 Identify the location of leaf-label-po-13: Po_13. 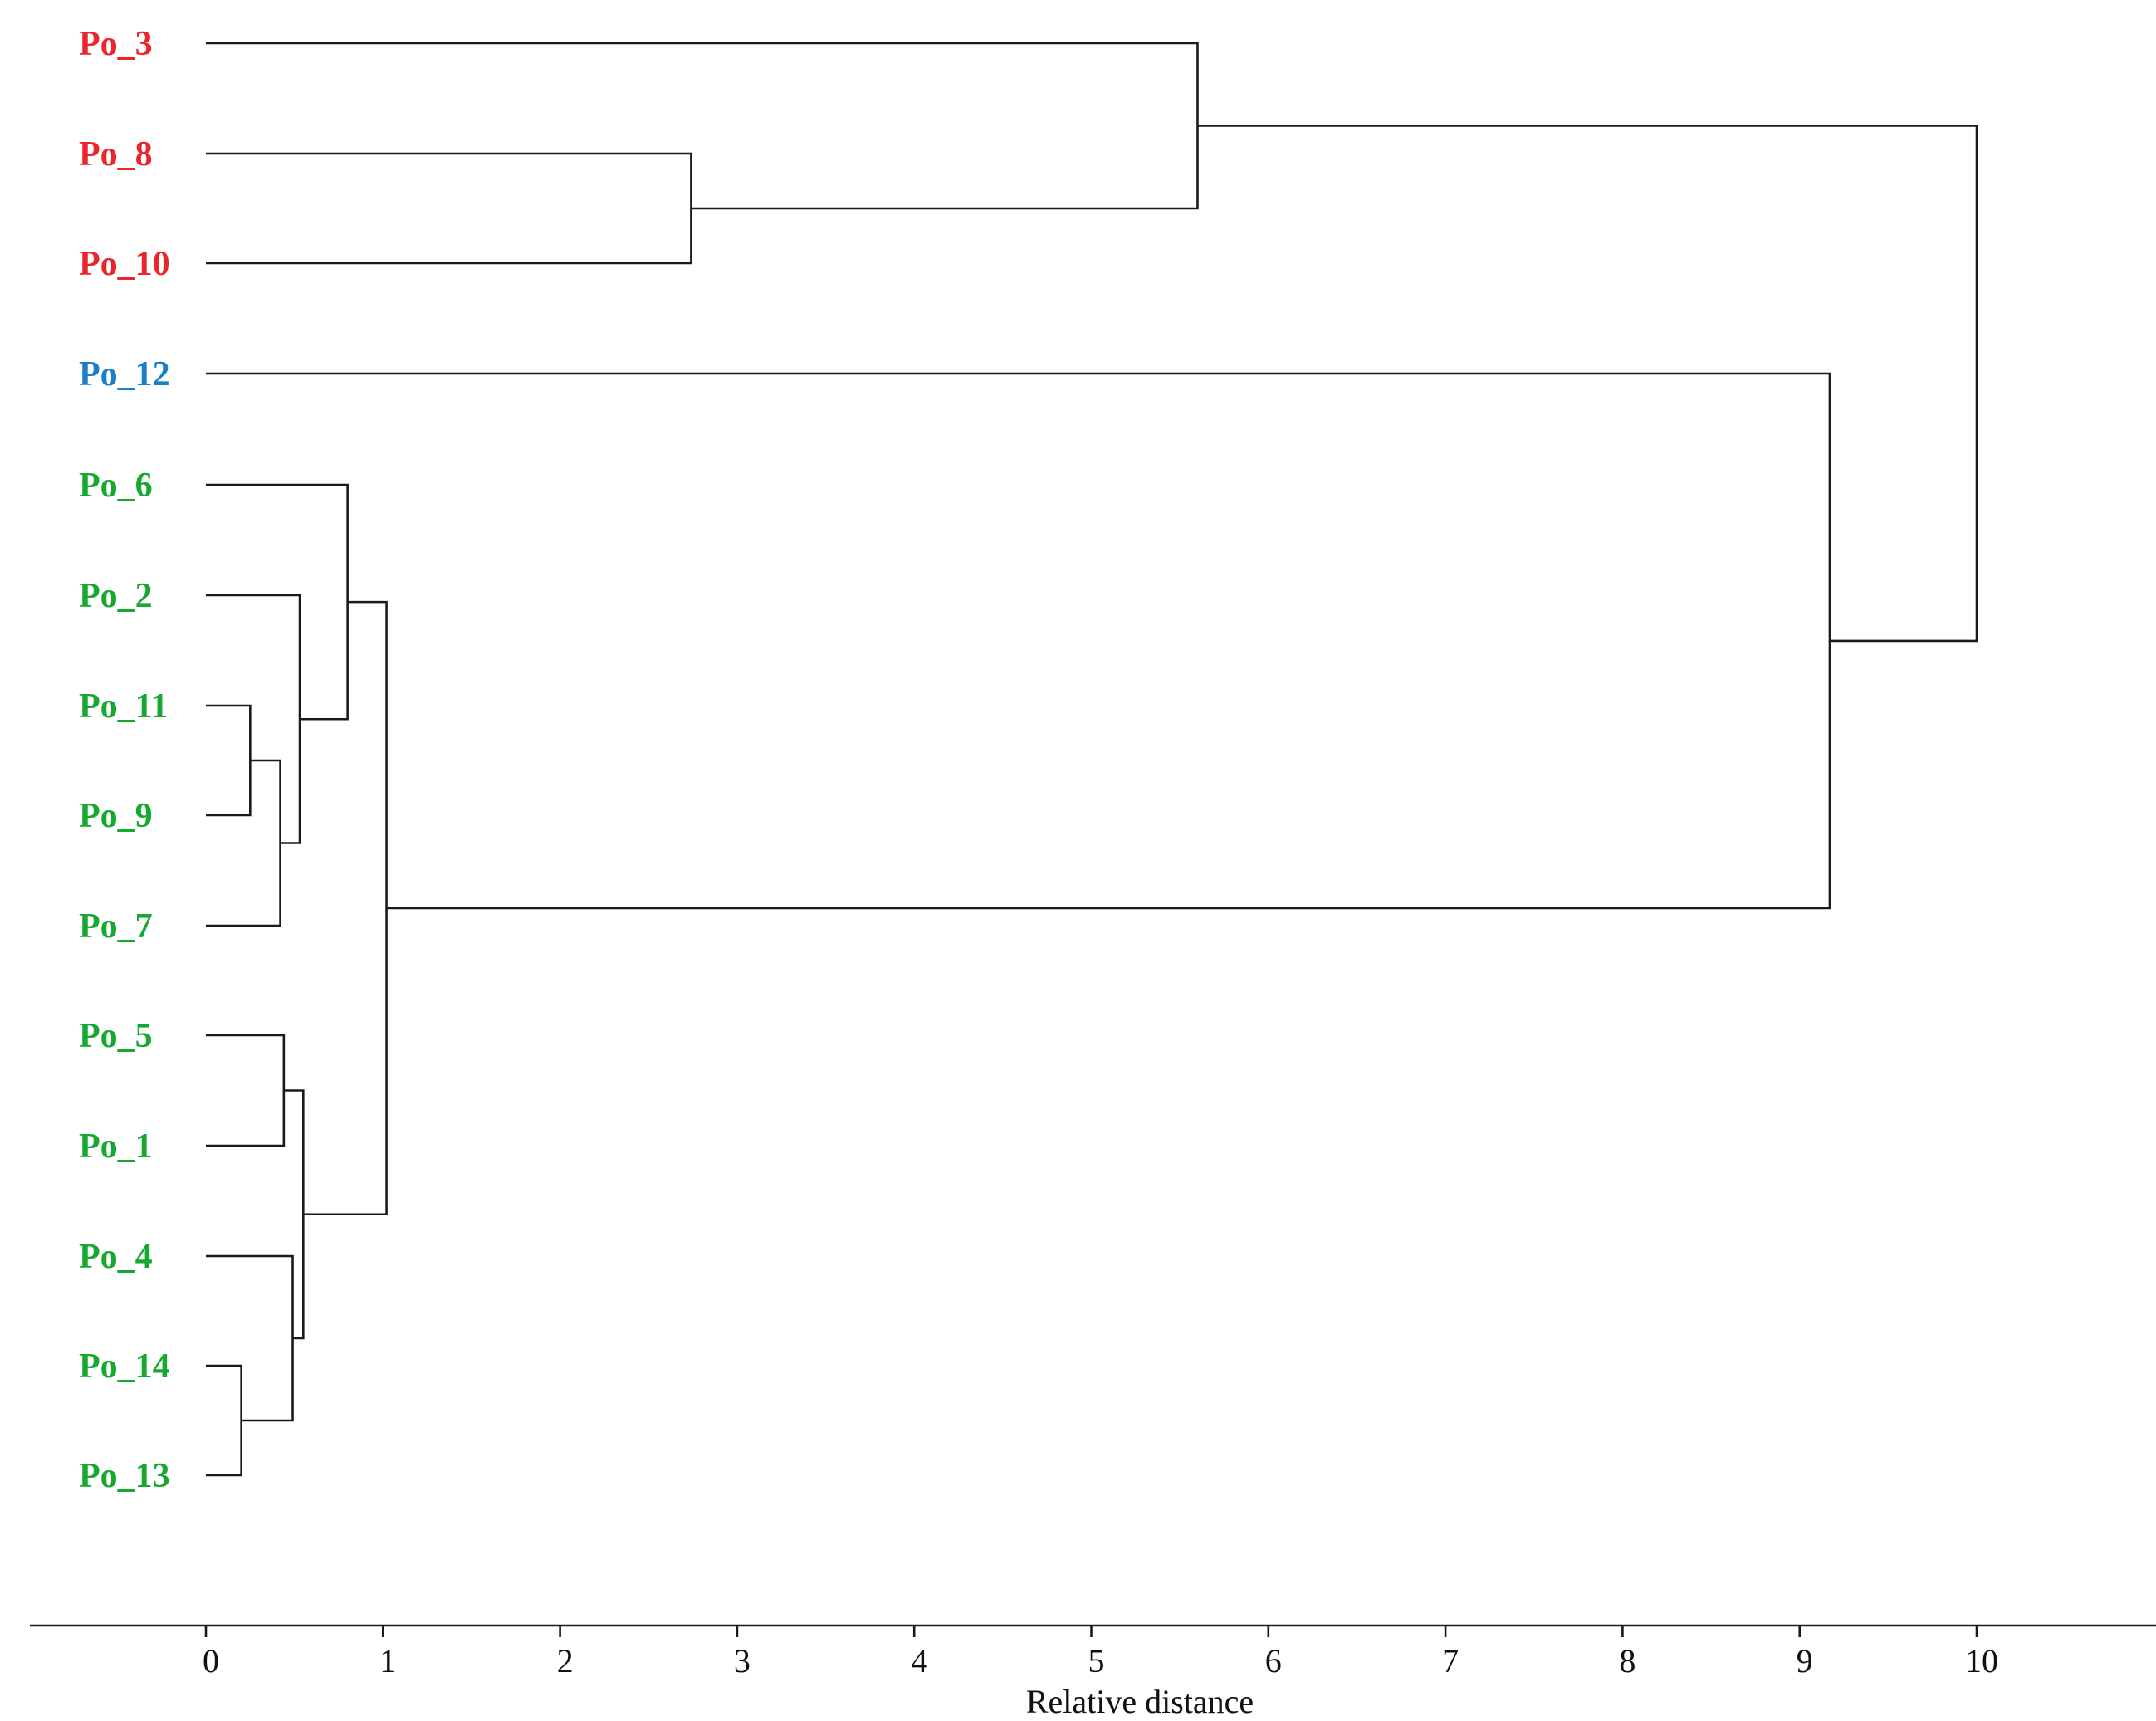
(125, 1476).